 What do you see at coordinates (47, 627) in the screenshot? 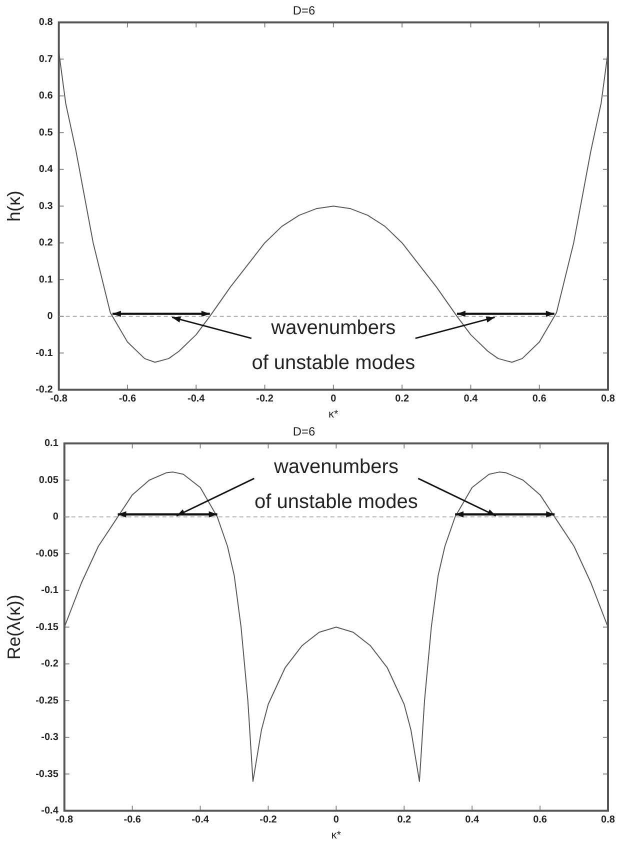
I see `y-tick-label: -0.15` at bounding box center [47, 627].